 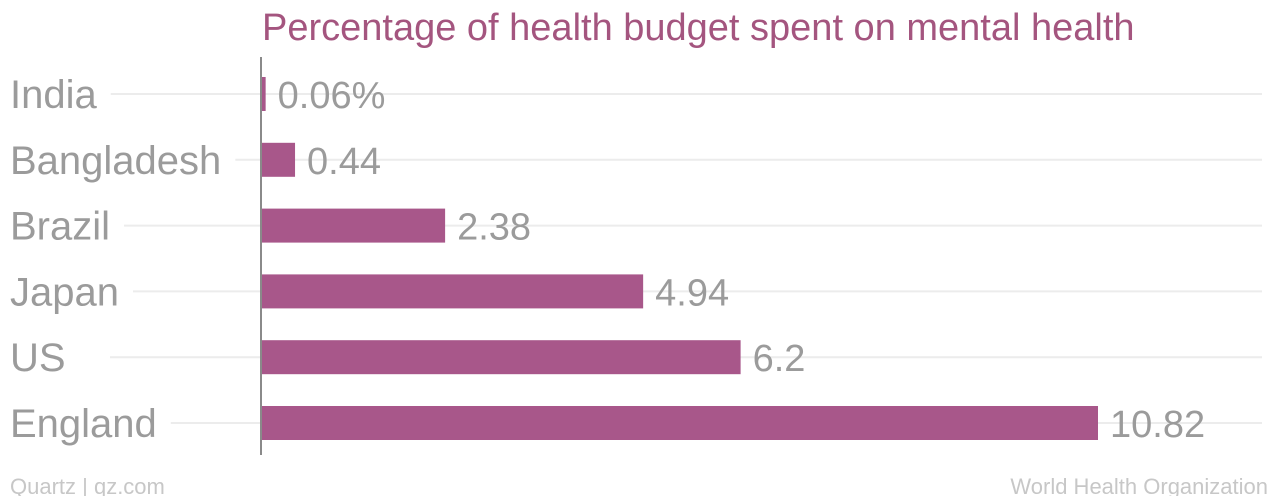 What do you see at coordinates (1157, 425) in the screenshot?
I see `value-label: 10.82` at bounding box center [1157, 425].